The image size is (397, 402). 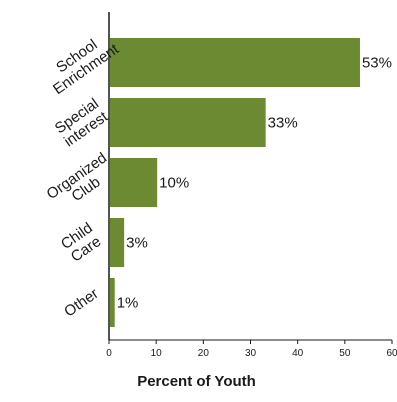 What do you see at coordinates (391, 353) in the screenshot?
I see `x-tick-label: 60` at bounding box center [391, 353].